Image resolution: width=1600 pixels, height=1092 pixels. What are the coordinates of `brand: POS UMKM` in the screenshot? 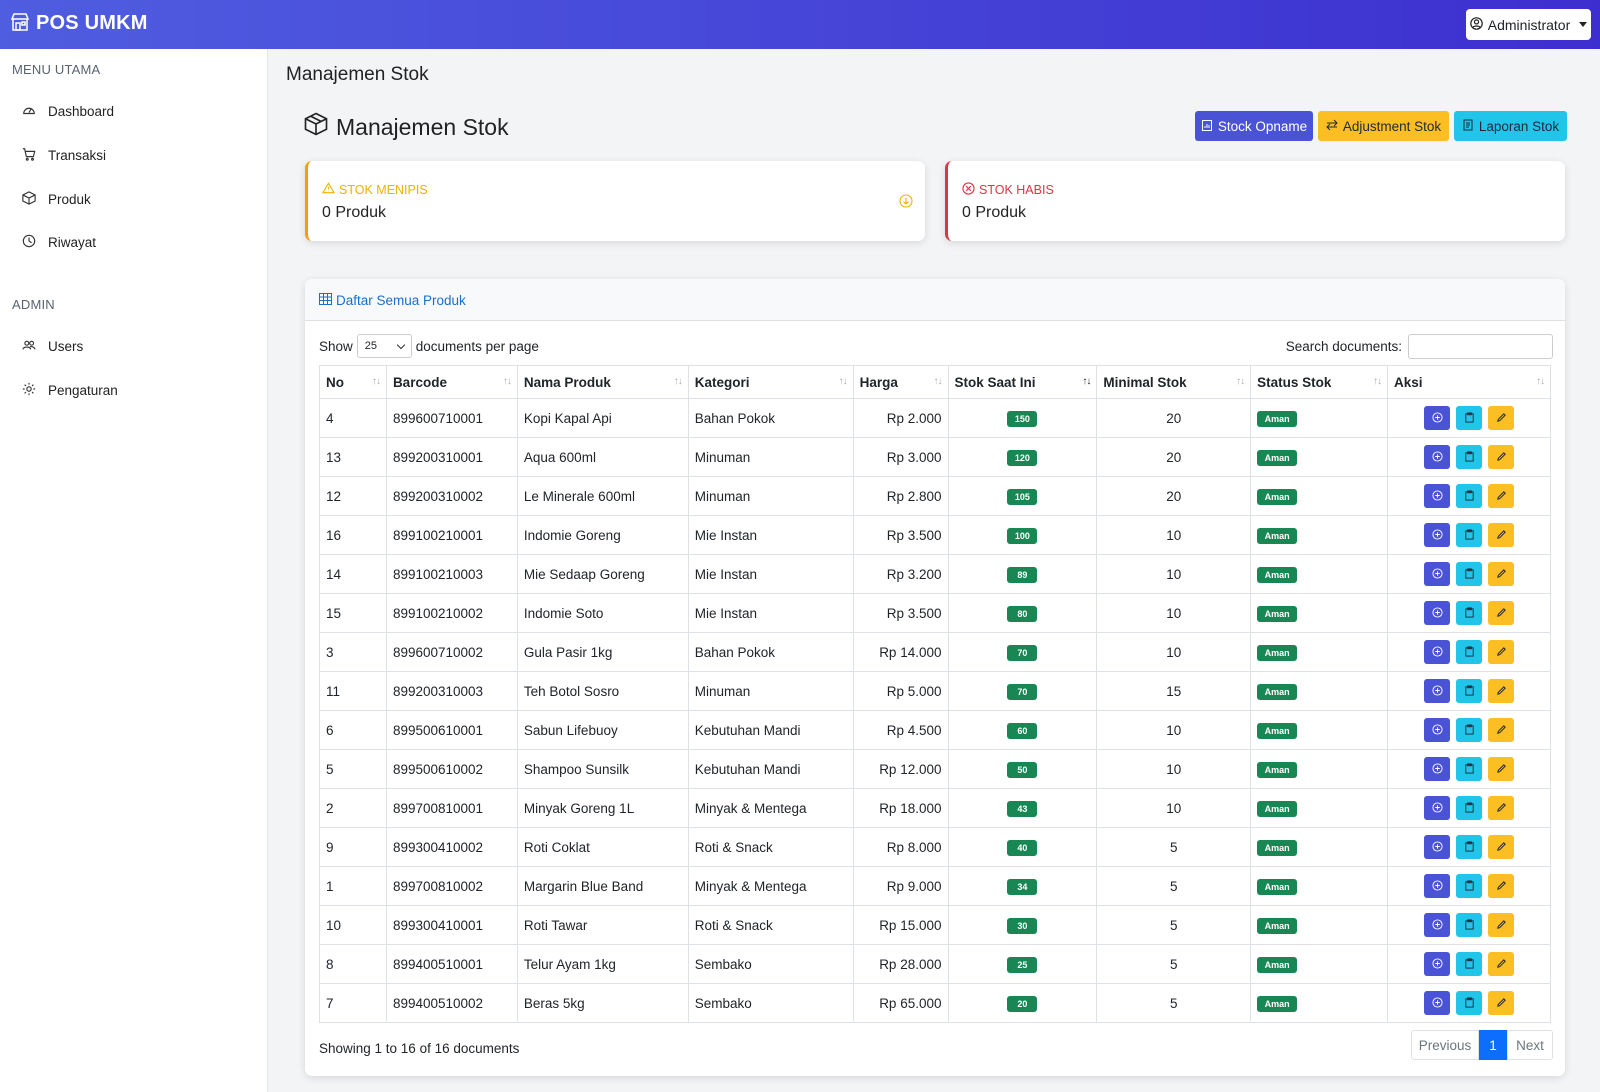 It's located at (79, 23).